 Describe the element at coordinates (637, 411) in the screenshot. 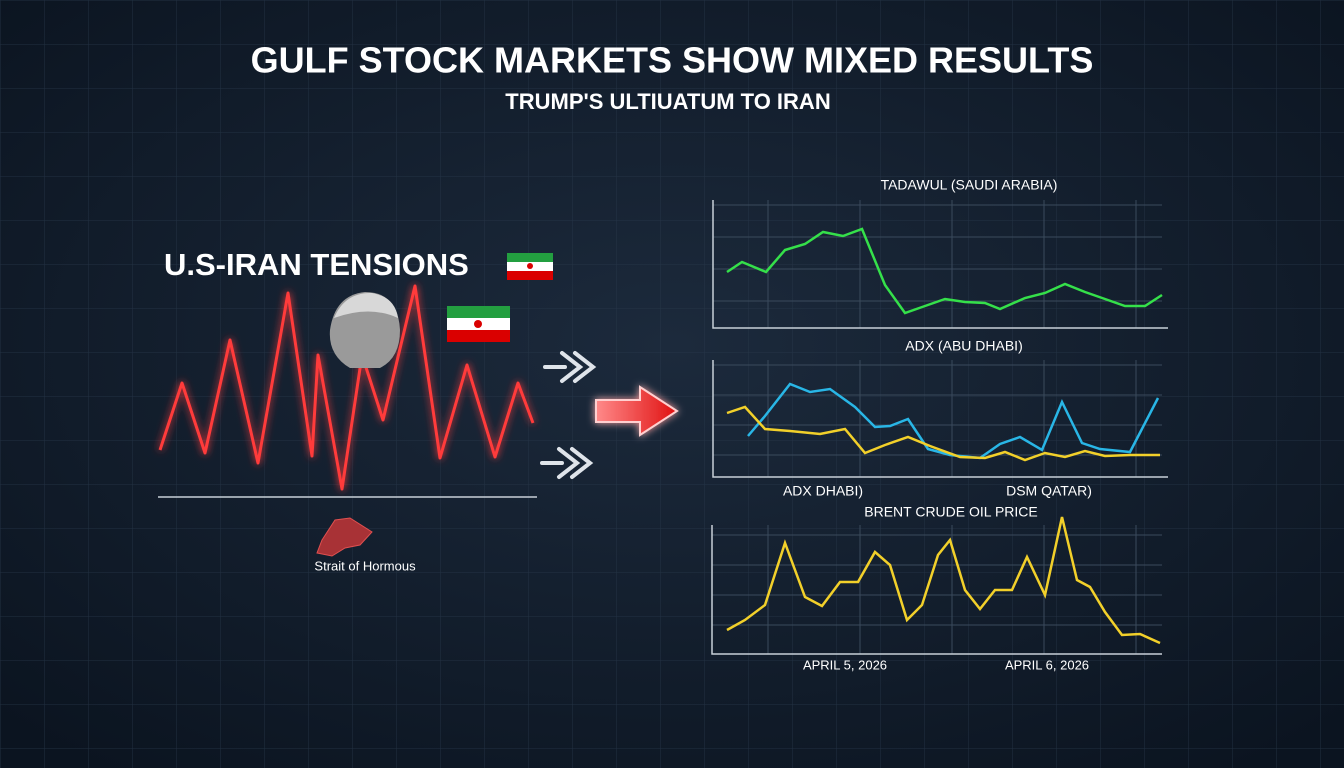

I see `red-arrow` at that location.